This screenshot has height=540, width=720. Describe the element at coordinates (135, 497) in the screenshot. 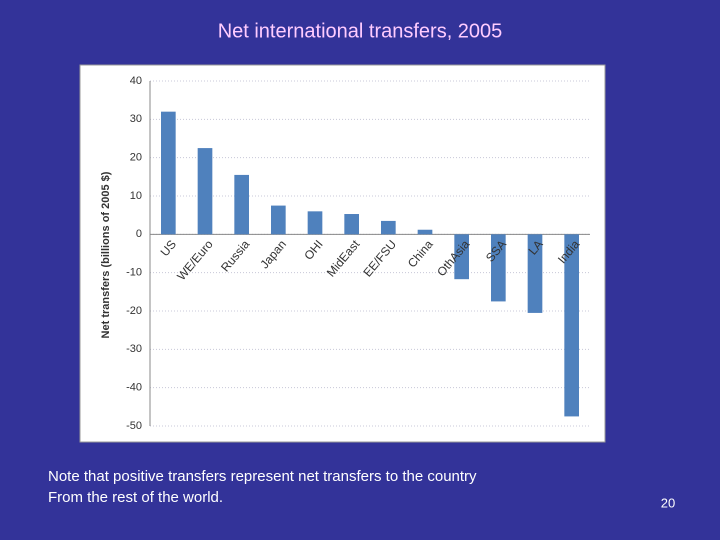

I see `note: From the rest of the world.` at that location.